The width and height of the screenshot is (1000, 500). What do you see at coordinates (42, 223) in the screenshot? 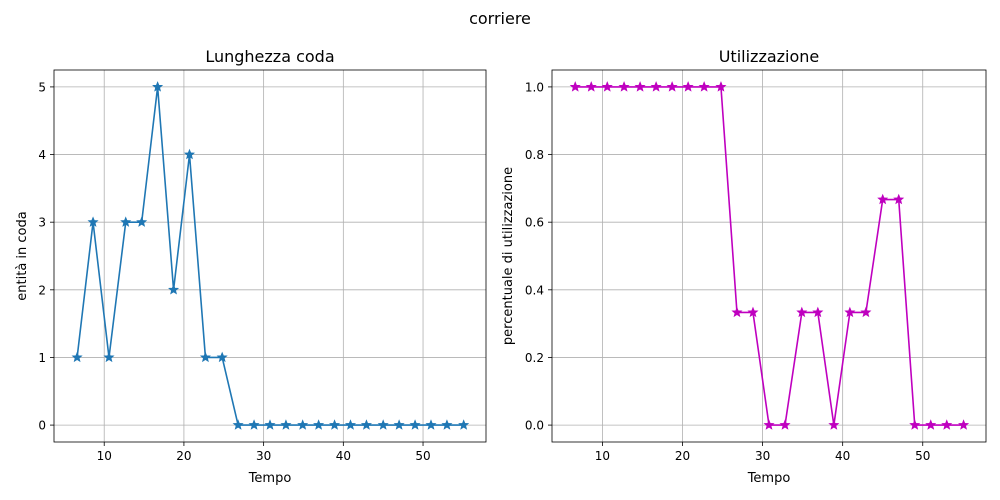
I see `y-tick-label: 3` at bounding box center [42, 223].